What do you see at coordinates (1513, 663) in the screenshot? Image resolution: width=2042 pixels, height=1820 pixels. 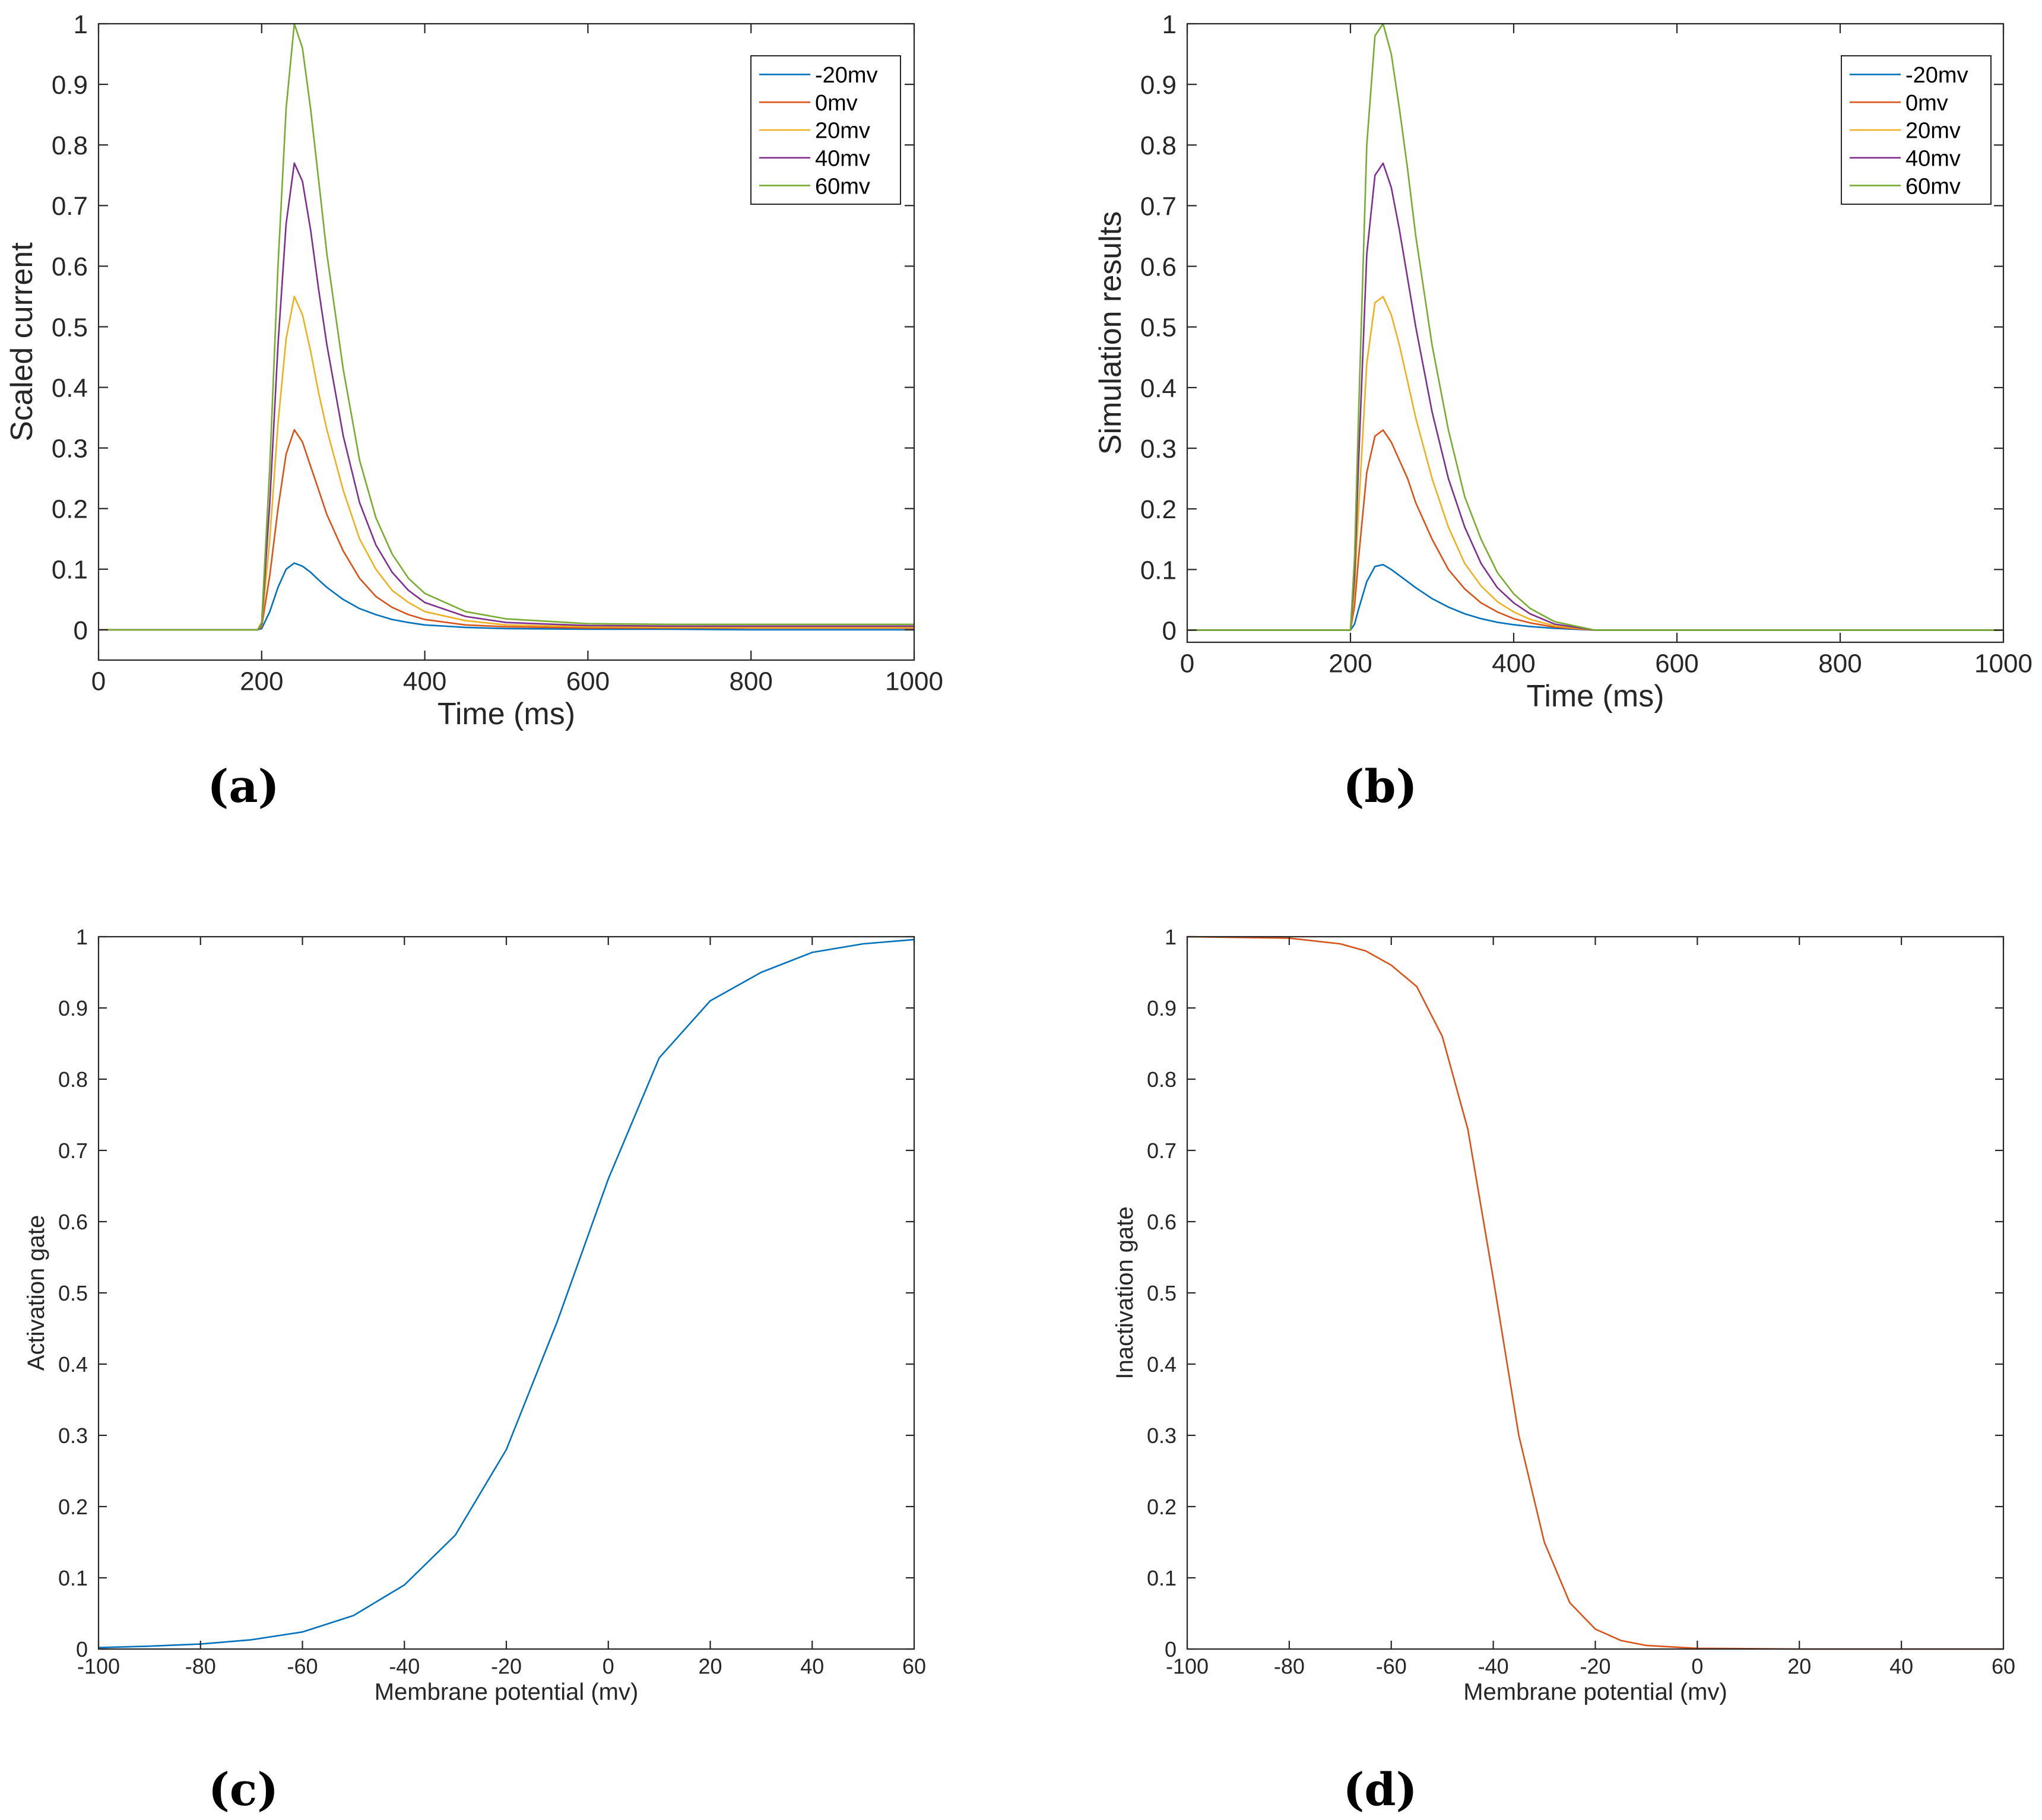 I see `x-tick-label-b-2: 400` at bounding box center [1513, 663].